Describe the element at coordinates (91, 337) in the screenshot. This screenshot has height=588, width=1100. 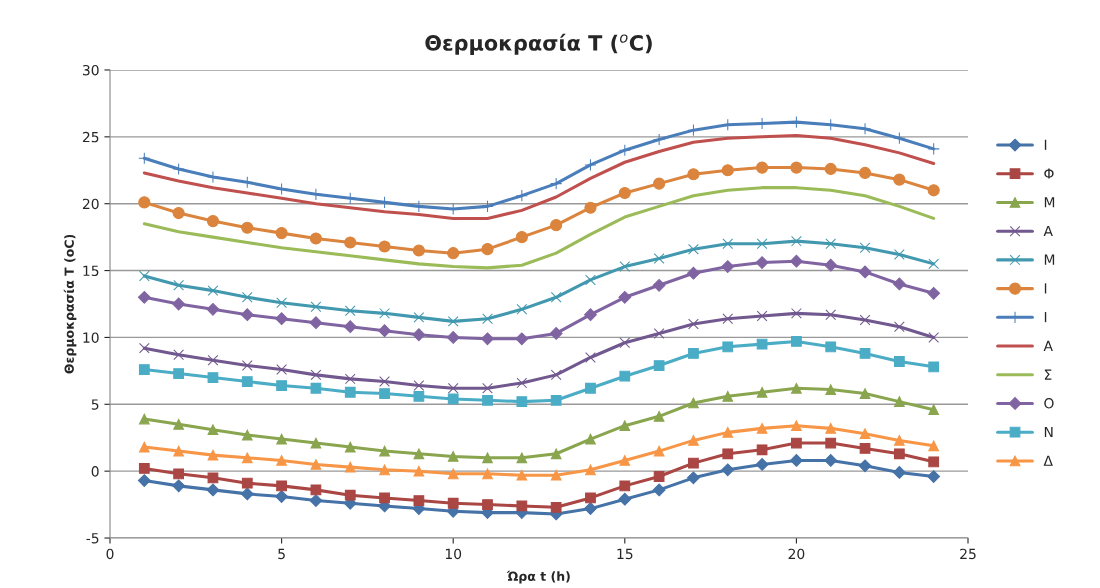
I see `y-tick-label: 10` at that location.